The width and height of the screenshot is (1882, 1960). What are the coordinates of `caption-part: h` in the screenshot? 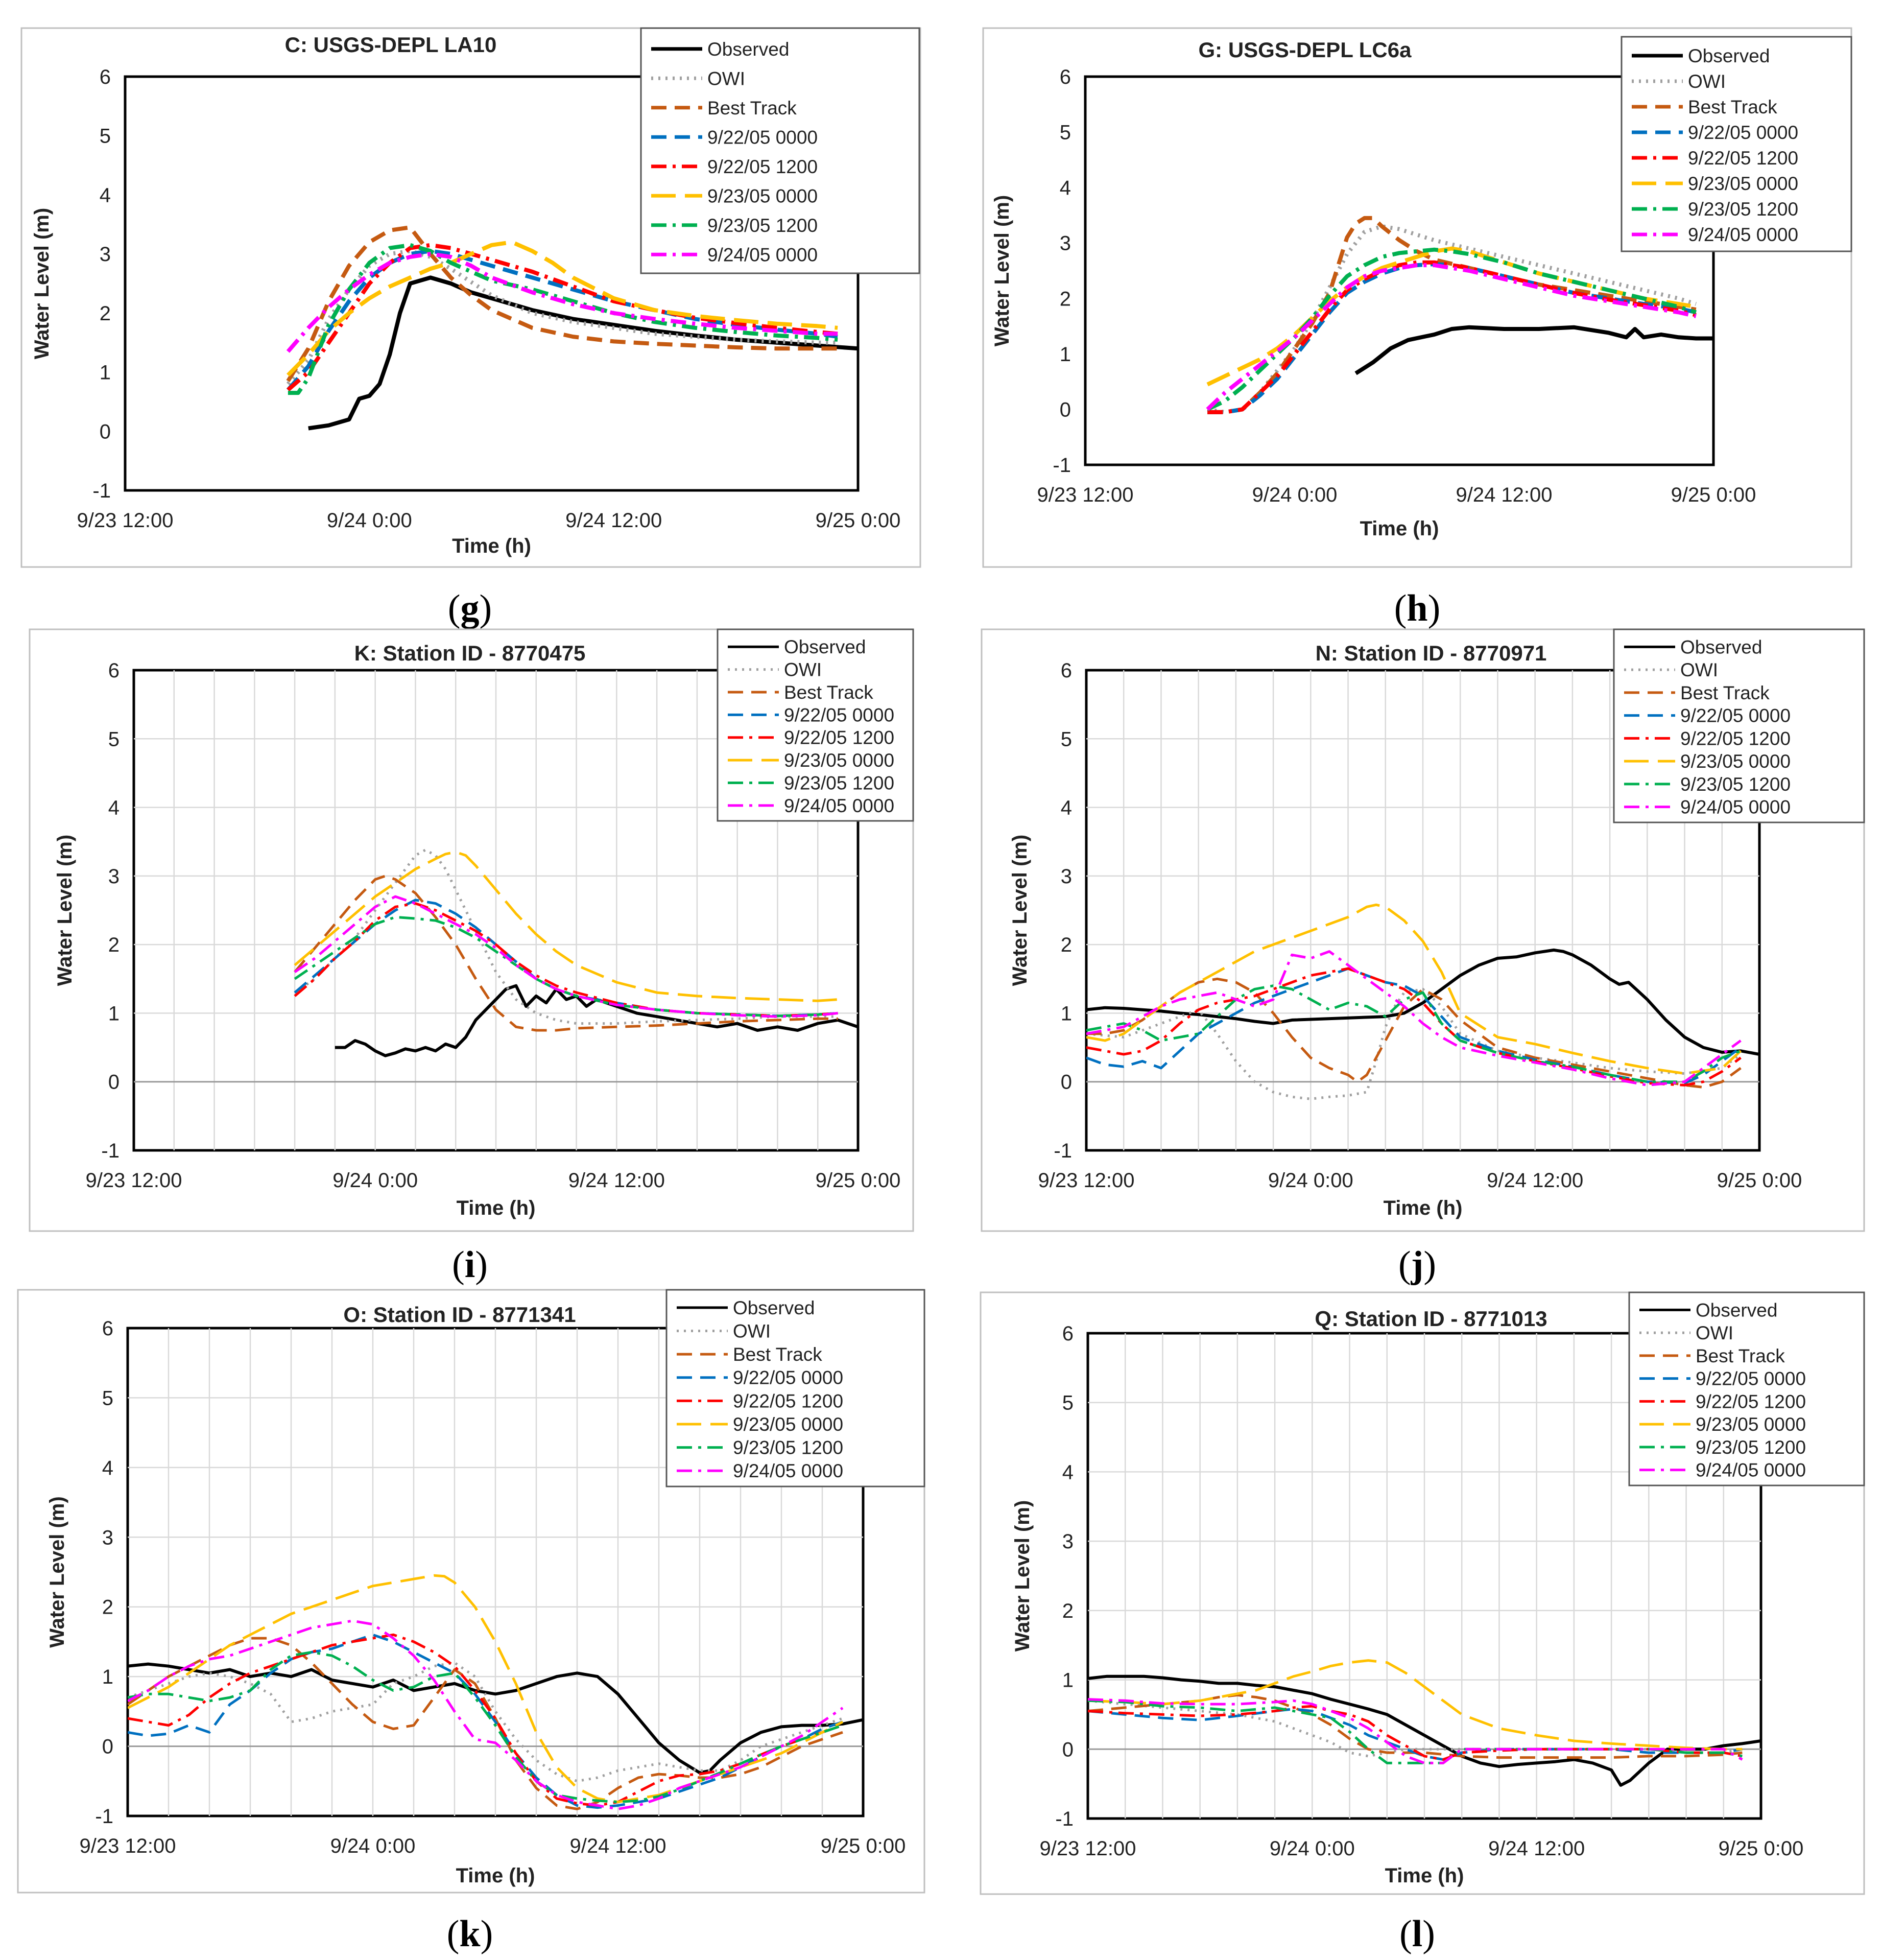 It's located at (1417, 608).